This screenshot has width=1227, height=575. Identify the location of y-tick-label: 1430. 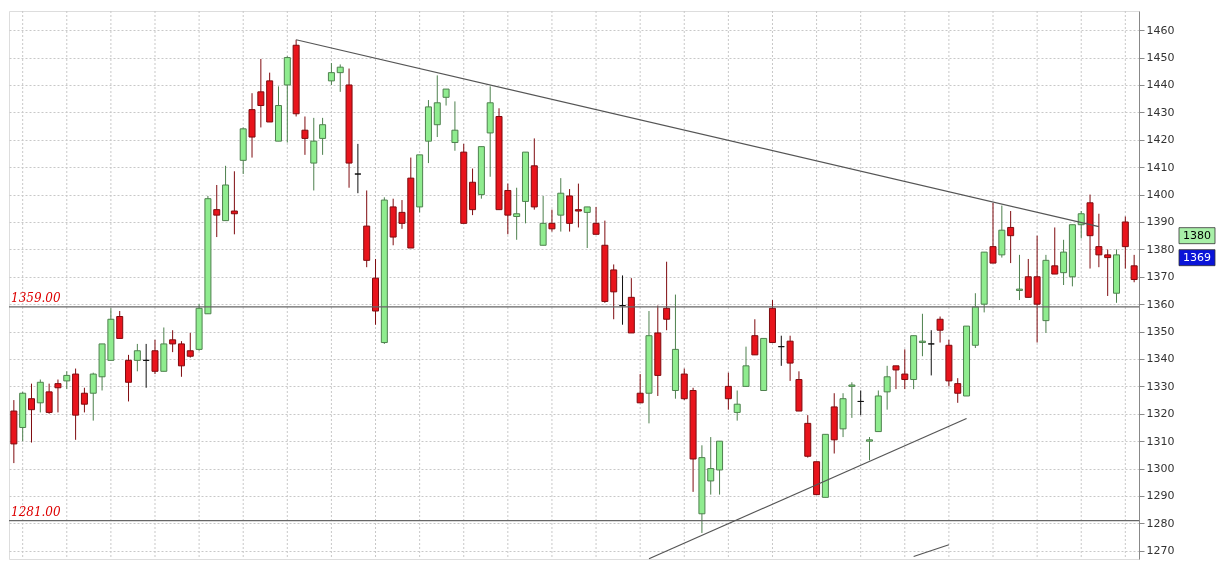
(1160, 112).